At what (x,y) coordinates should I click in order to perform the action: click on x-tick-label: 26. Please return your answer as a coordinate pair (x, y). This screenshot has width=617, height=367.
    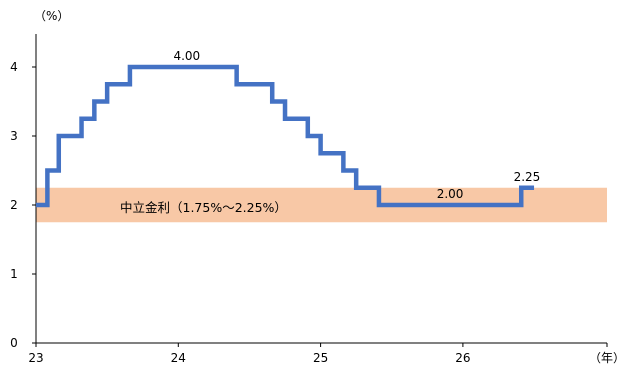
    Looking at the image, I should click on (462, 358).